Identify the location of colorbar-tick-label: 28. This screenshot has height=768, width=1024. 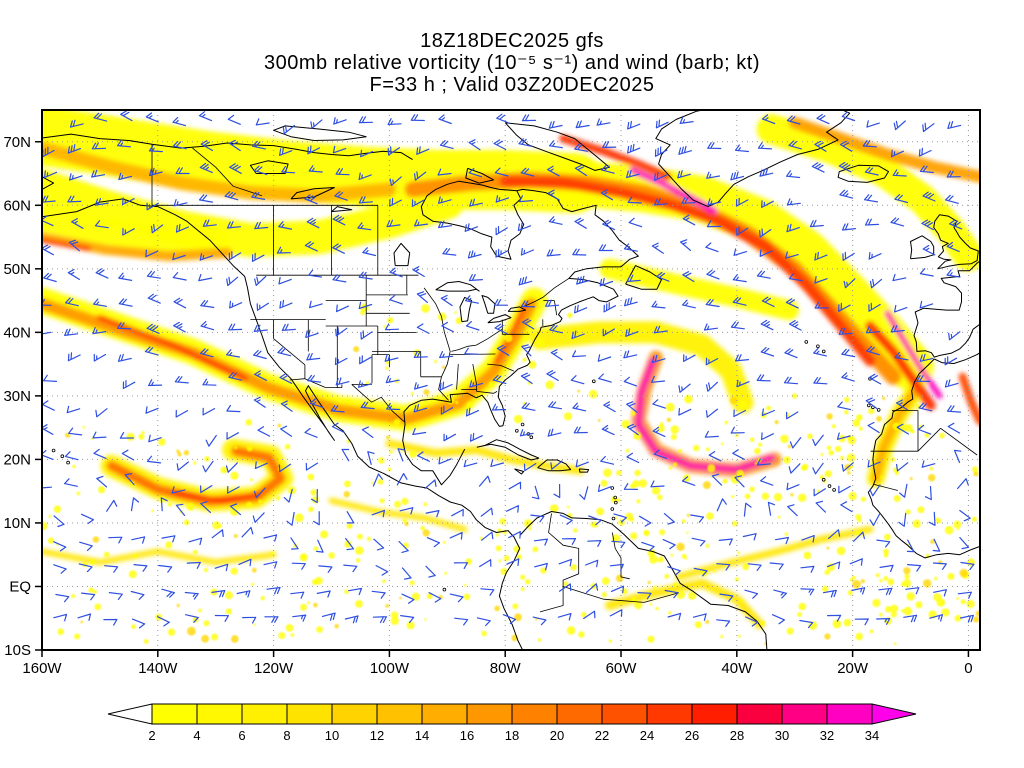
(737, 735).